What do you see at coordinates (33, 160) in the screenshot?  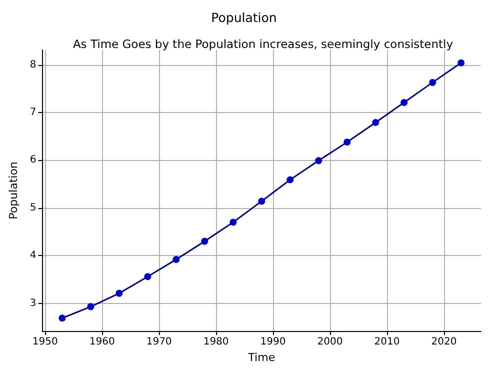 I see `y-tick-label: 6` at bounding box center [33, 160].